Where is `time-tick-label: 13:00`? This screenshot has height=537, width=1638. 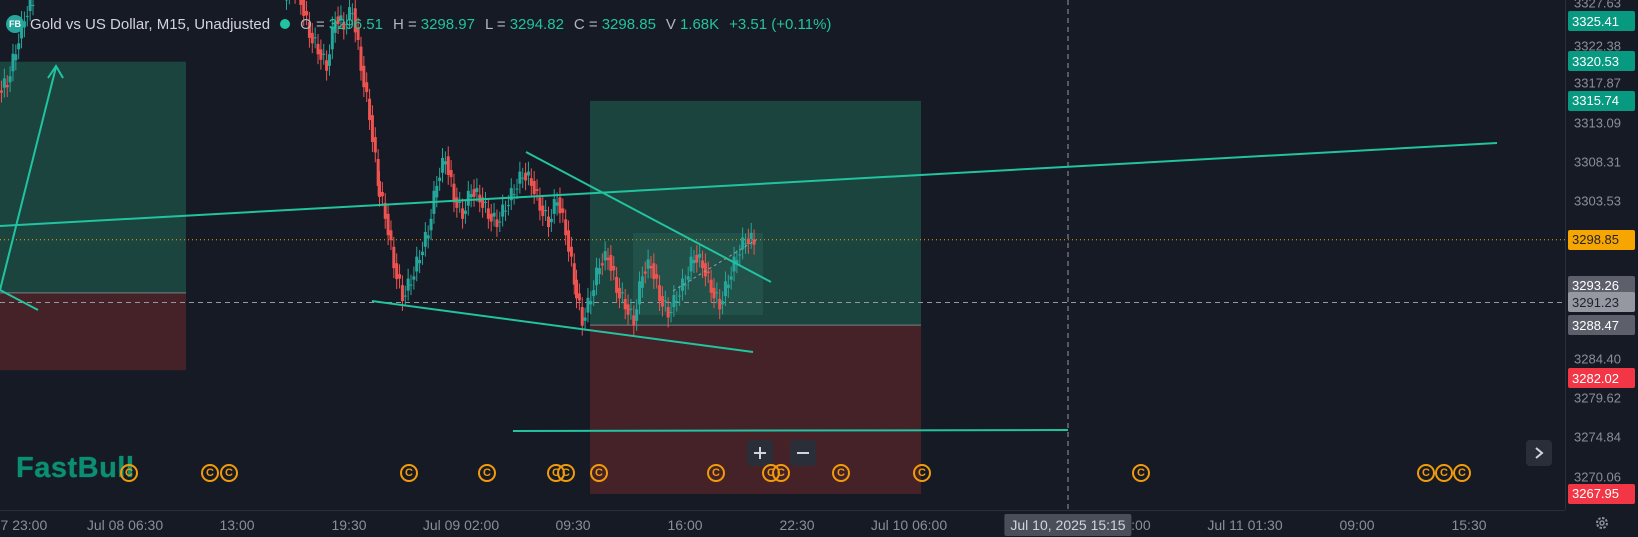
time-tick-label: 13:00 is located at coordinates (236, 525).